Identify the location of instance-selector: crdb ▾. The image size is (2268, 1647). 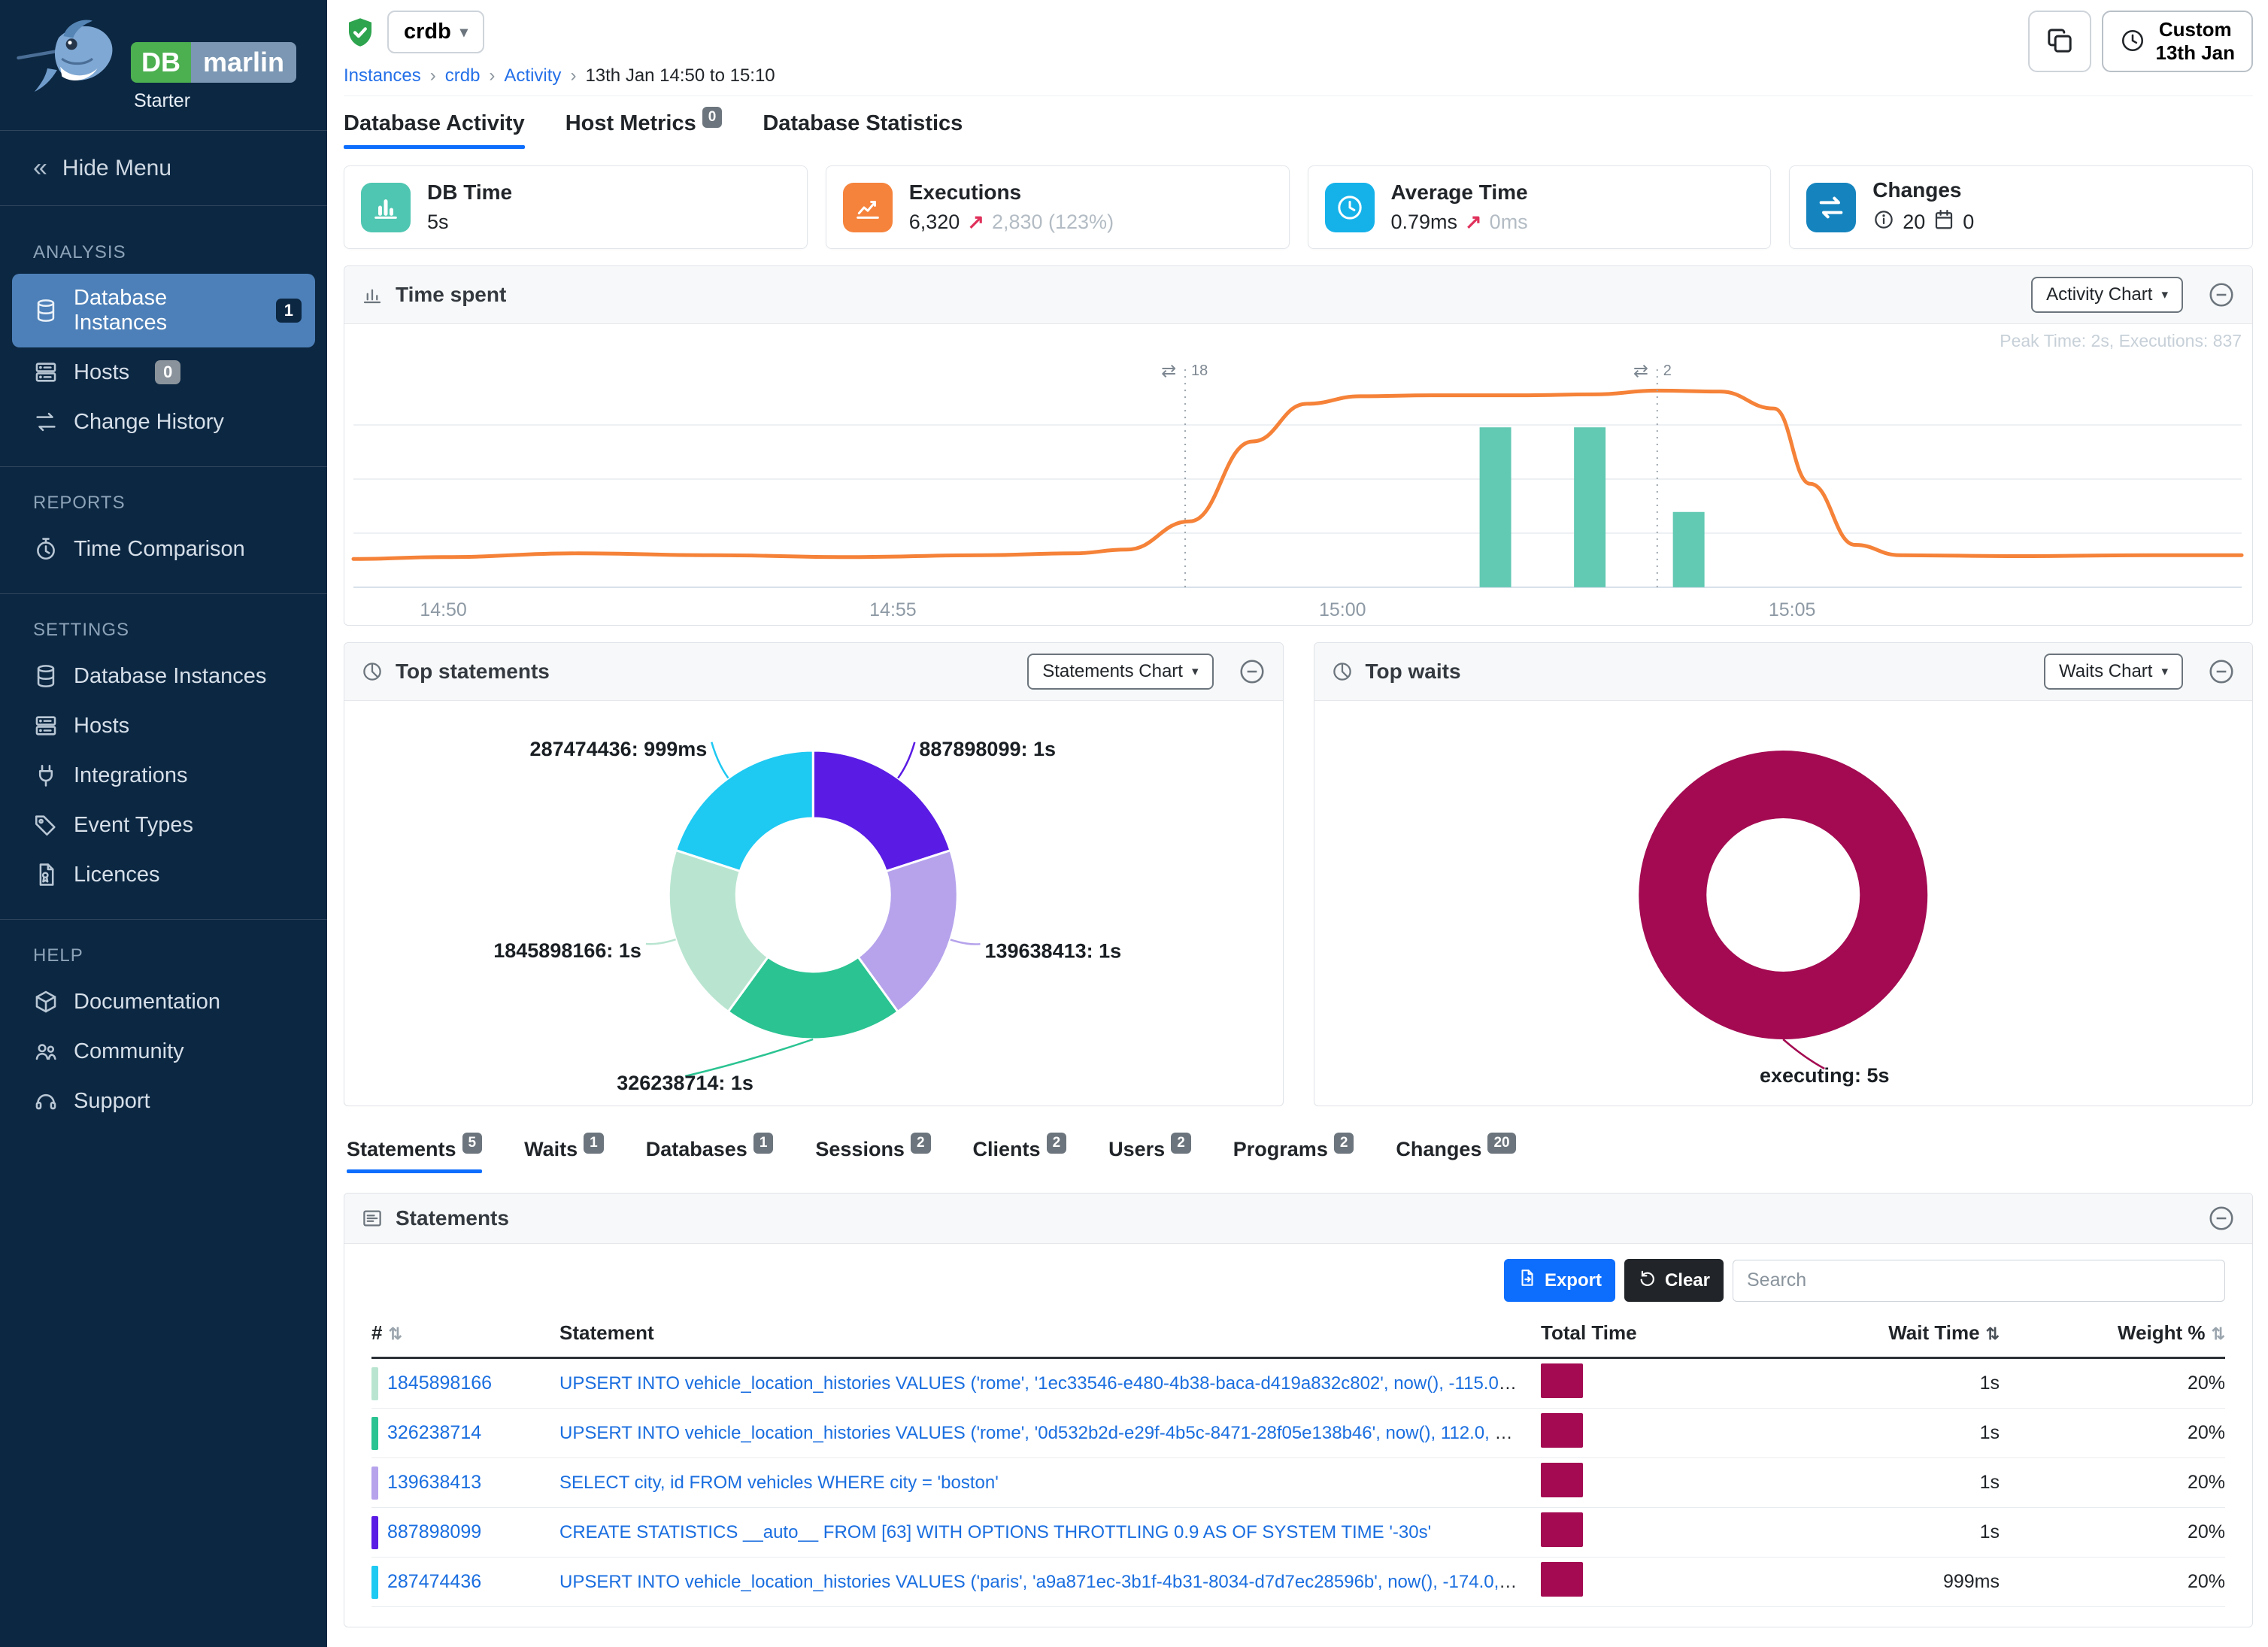
(436, 32).